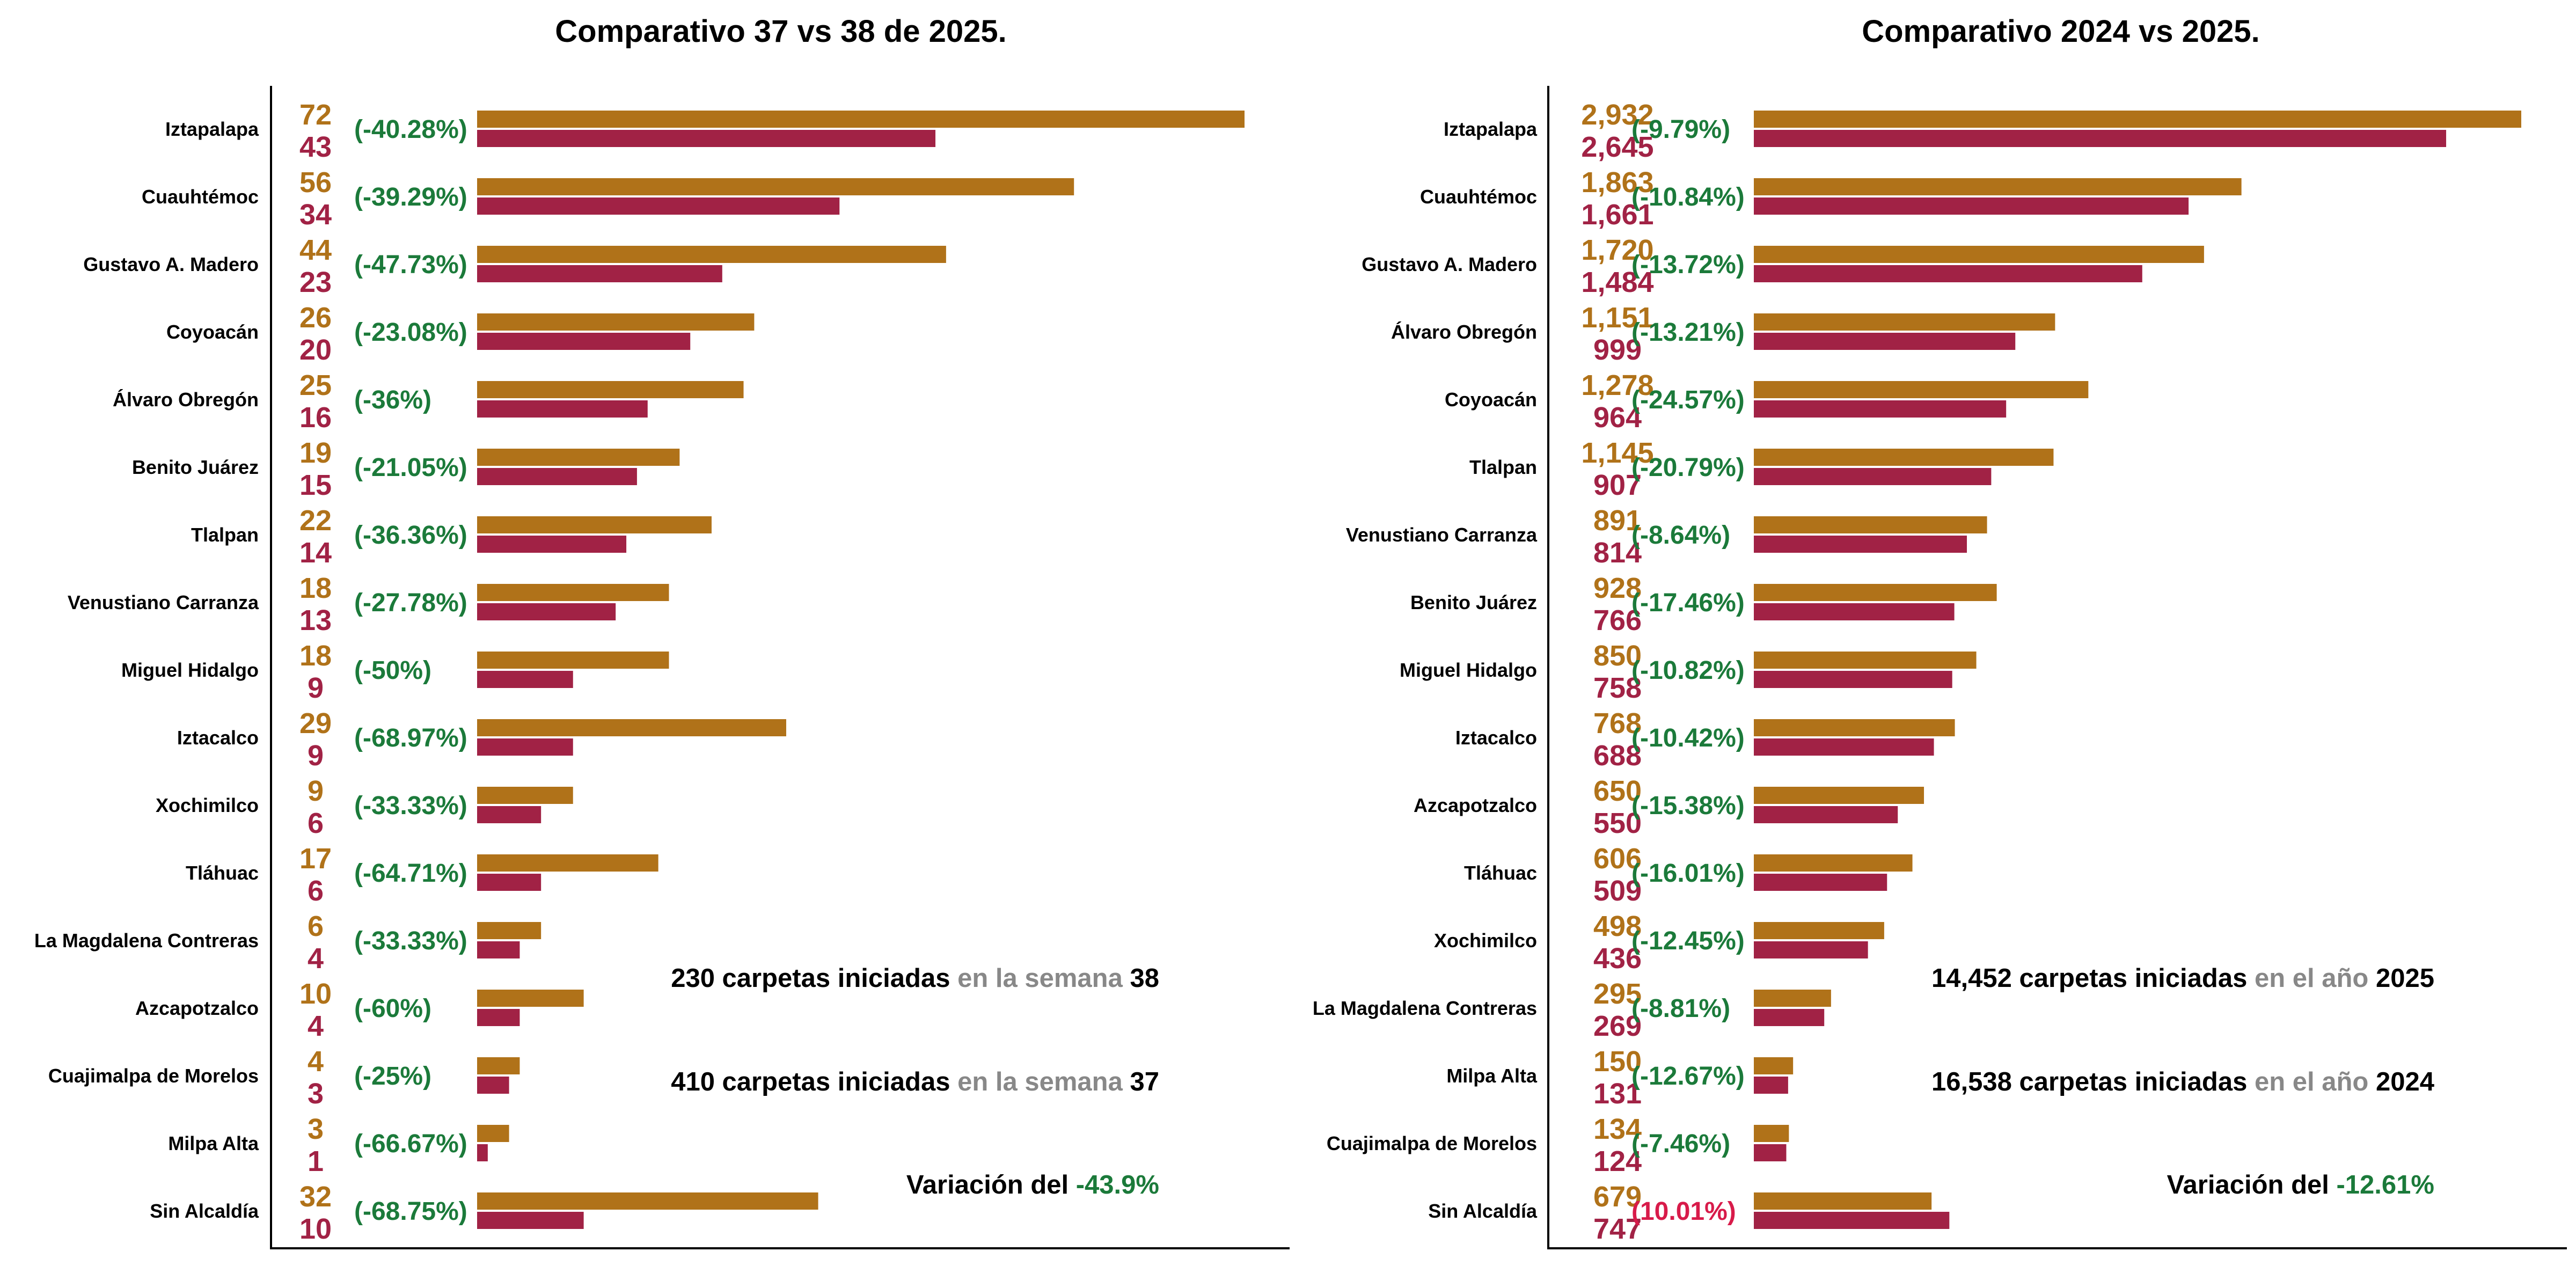 The image size is (2576, 1288). What do you see at coordinates (1617, 520) in the screenshot?
I see `panel2-prev-value-label: 891` at bounding box center [1617, 520].